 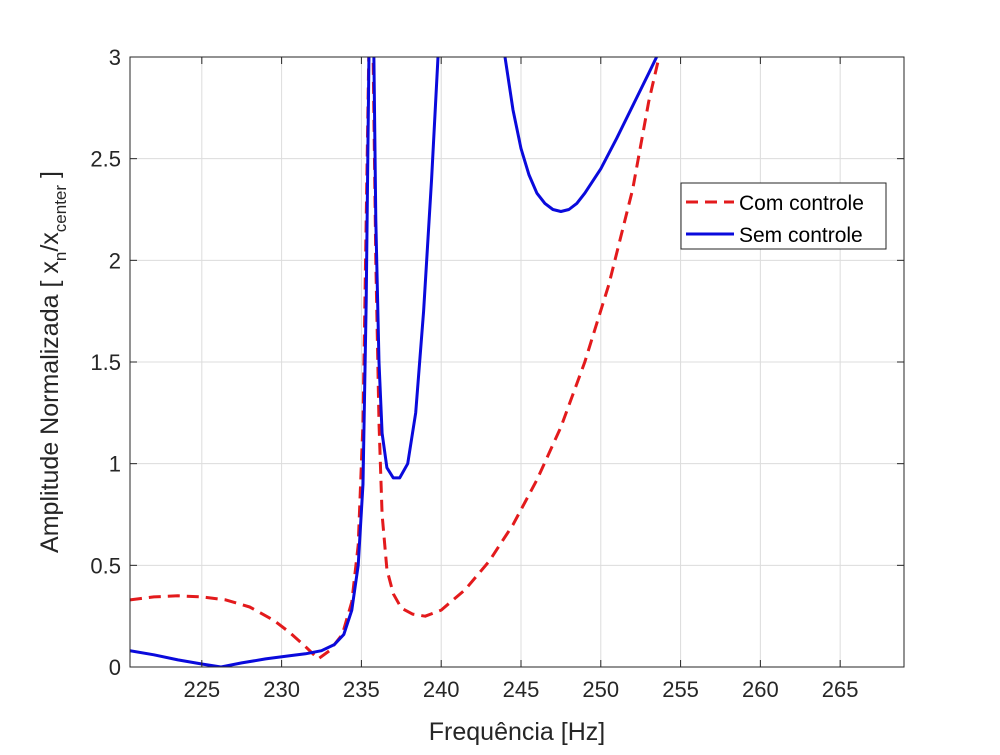 What do you see at coordinates (60, 209) in the screenshot?
I see `y-axis-label-sub-center: center` at bounding box center [60, 209].